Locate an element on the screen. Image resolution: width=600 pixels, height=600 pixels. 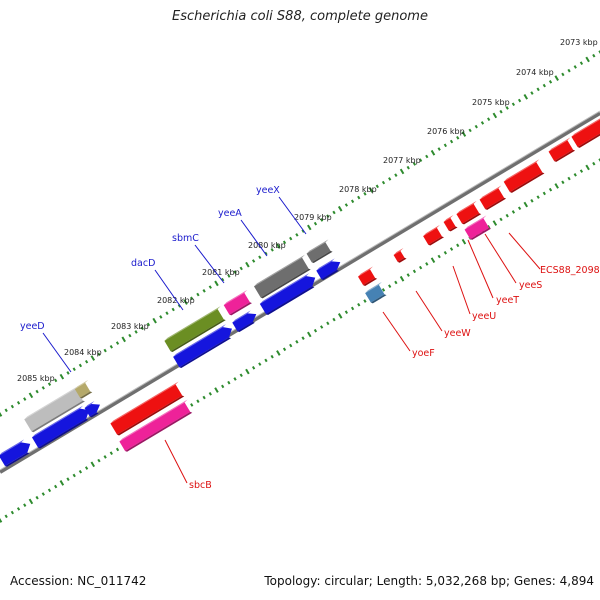
gene-block-yeeT-top is located at coordinates (475, 222).